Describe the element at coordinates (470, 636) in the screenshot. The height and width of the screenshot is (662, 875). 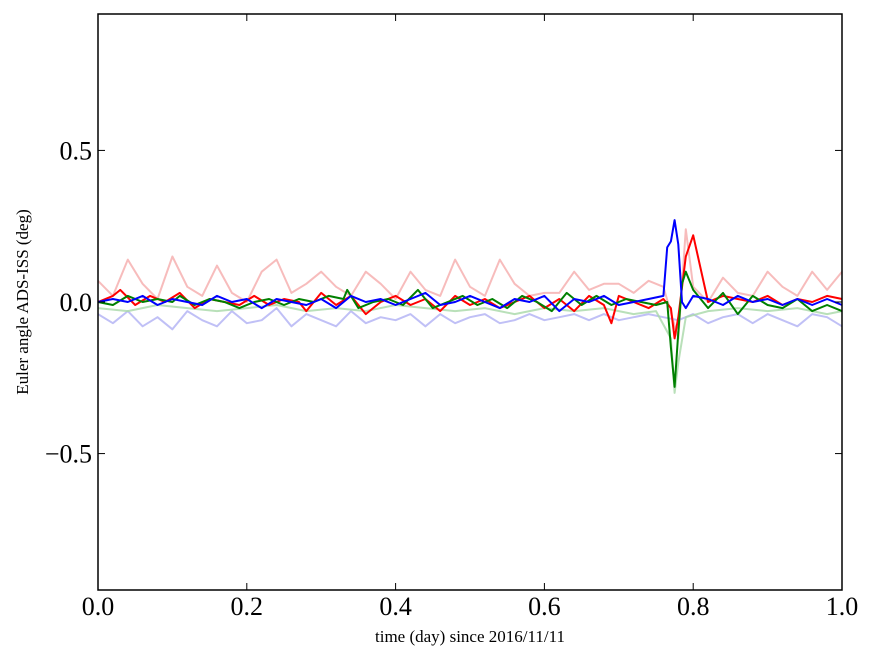
I see `x-axis-label: time (day) since 2016/11/11` at that location.